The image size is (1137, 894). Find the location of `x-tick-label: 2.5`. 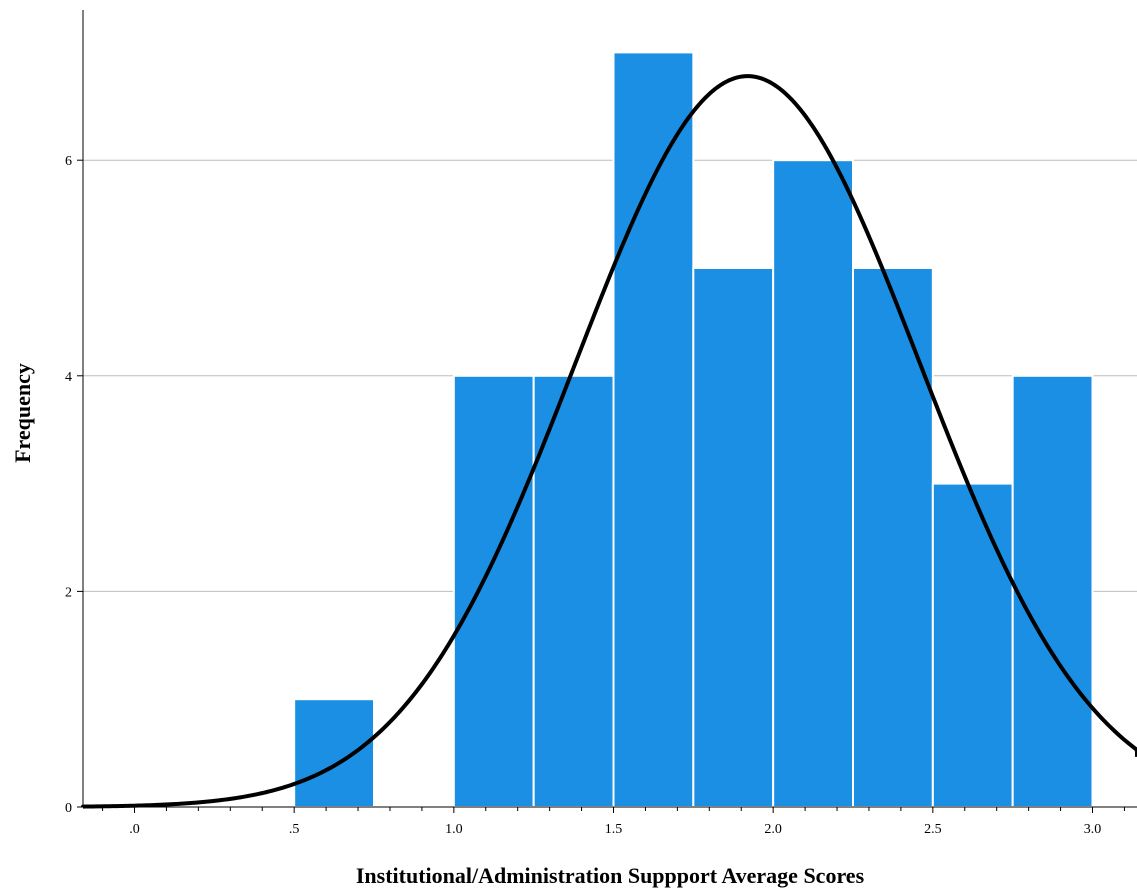

x-tick-label: 2.5 is located at coordinates (933, 829).